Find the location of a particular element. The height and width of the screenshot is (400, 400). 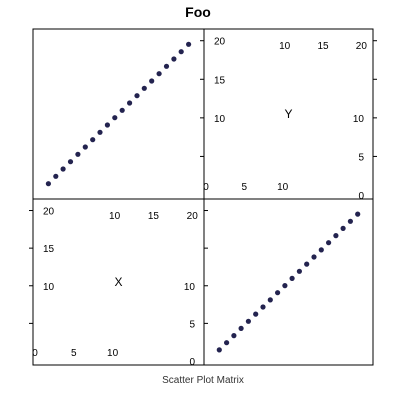

diag-x-variable-label: X is located at coordinates (118, 282).